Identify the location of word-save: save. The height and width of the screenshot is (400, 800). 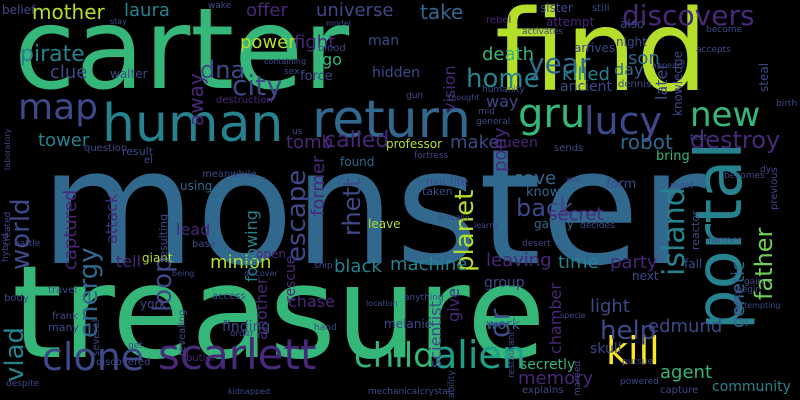
(535, 178).